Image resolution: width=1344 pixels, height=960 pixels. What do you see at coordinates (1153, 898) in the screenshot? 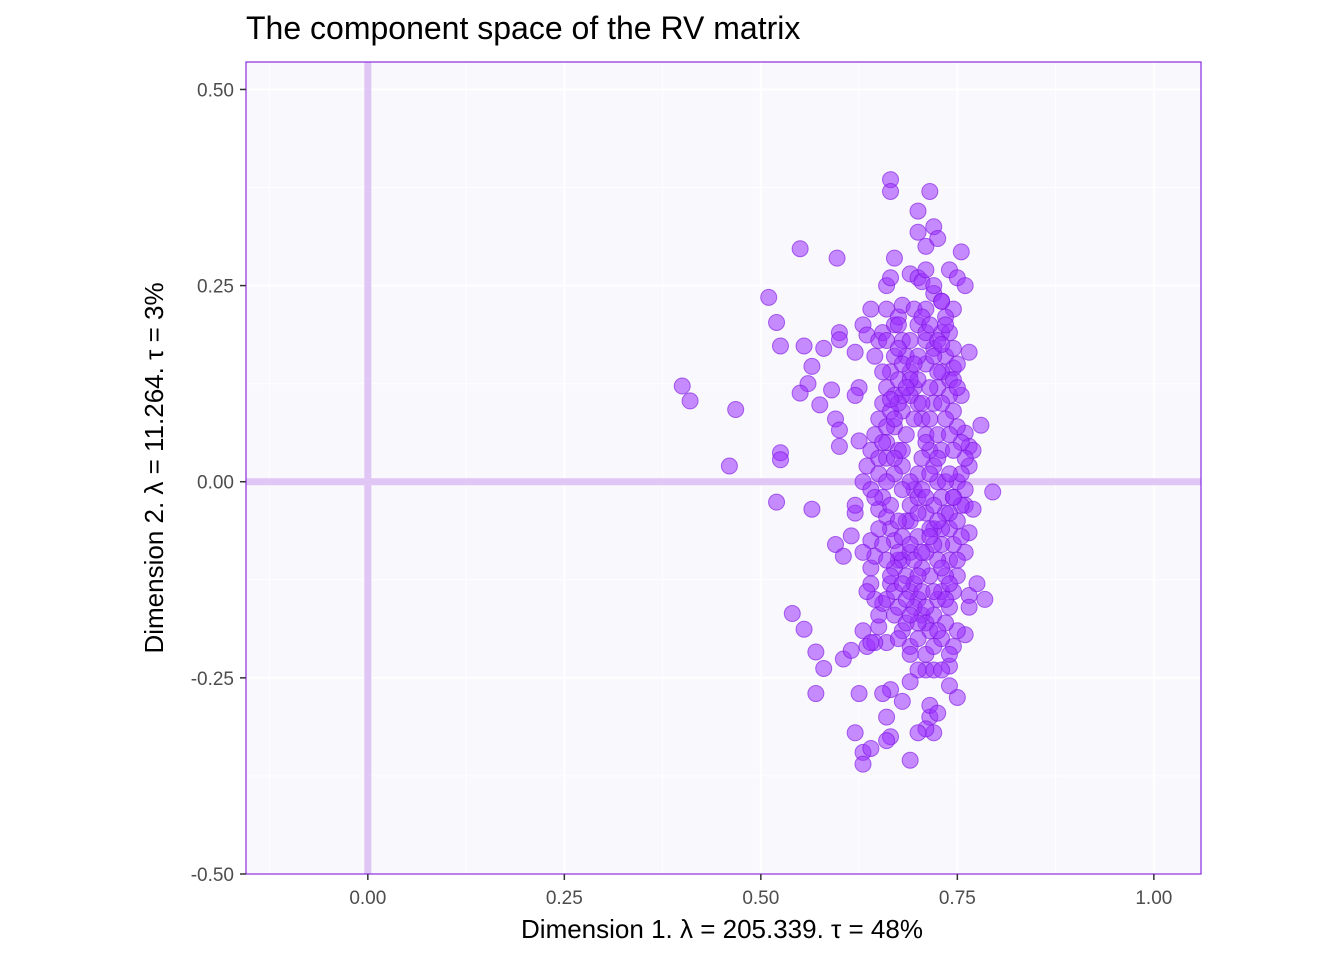
I see `x-tick-label: 1.00` at bounding box center [1153, 898].